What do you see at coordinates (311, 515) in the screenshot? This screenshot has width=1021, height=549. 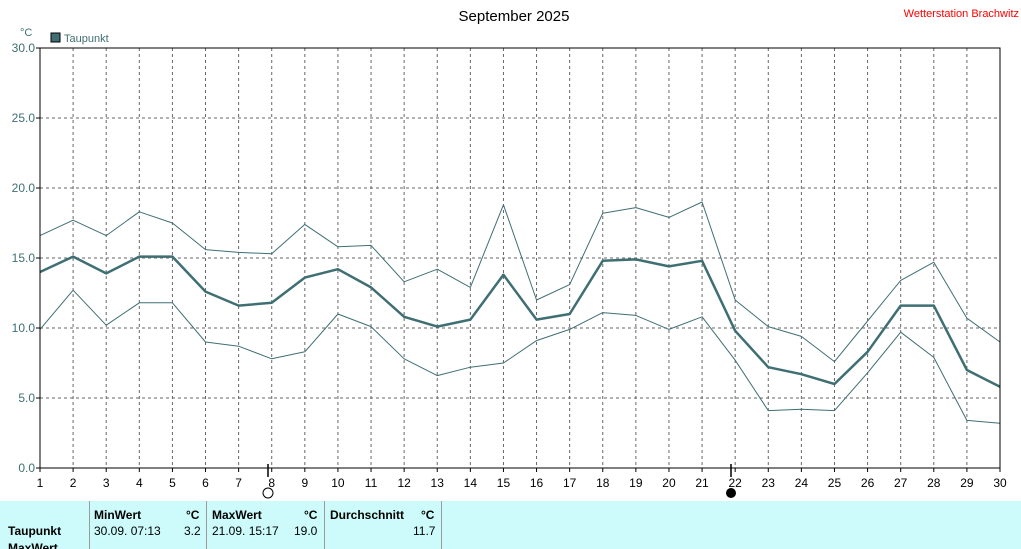 I see `max-unit: °C` at bounding box center [311, 515].